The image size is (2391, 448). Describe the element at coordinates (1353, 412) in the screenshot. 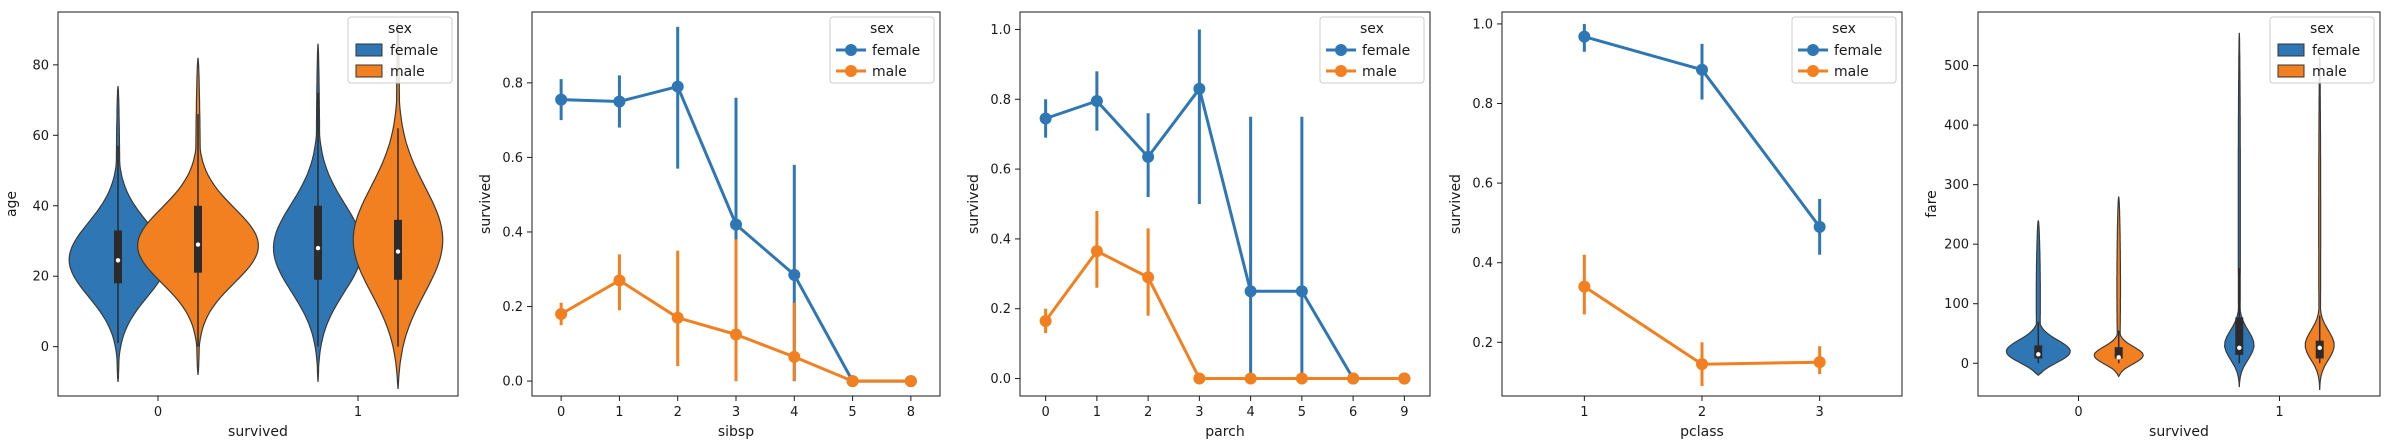

I see `x-tick-label: 6` at that location.